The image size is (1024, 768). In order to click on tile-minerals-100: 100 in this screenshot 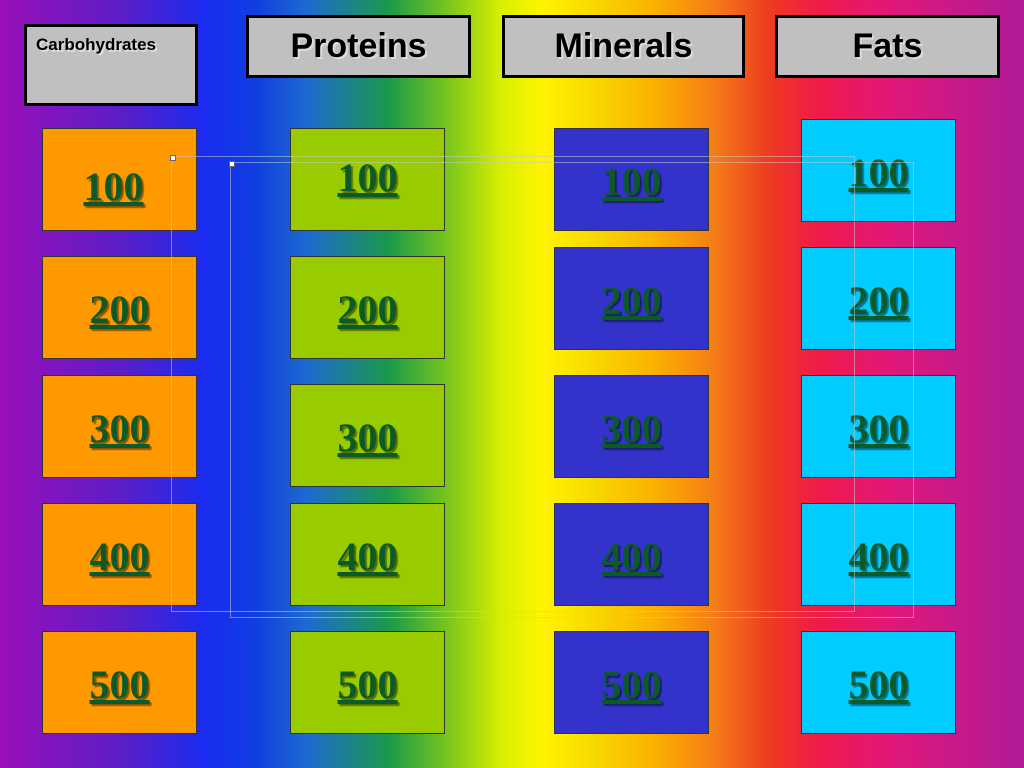, I will do `click(631, 179)`.